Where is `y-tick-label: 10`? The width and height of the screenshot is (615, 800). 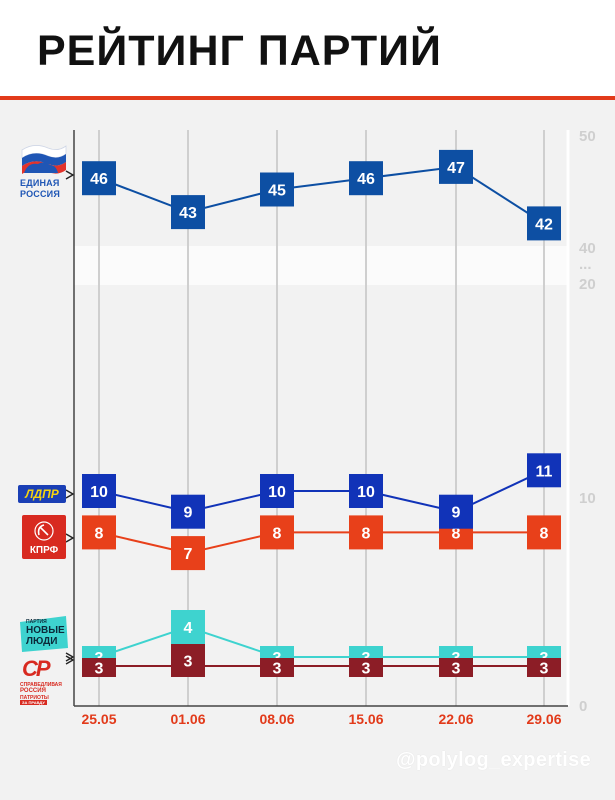
y-tick-label: 10 is located at coordinates (587, 498).